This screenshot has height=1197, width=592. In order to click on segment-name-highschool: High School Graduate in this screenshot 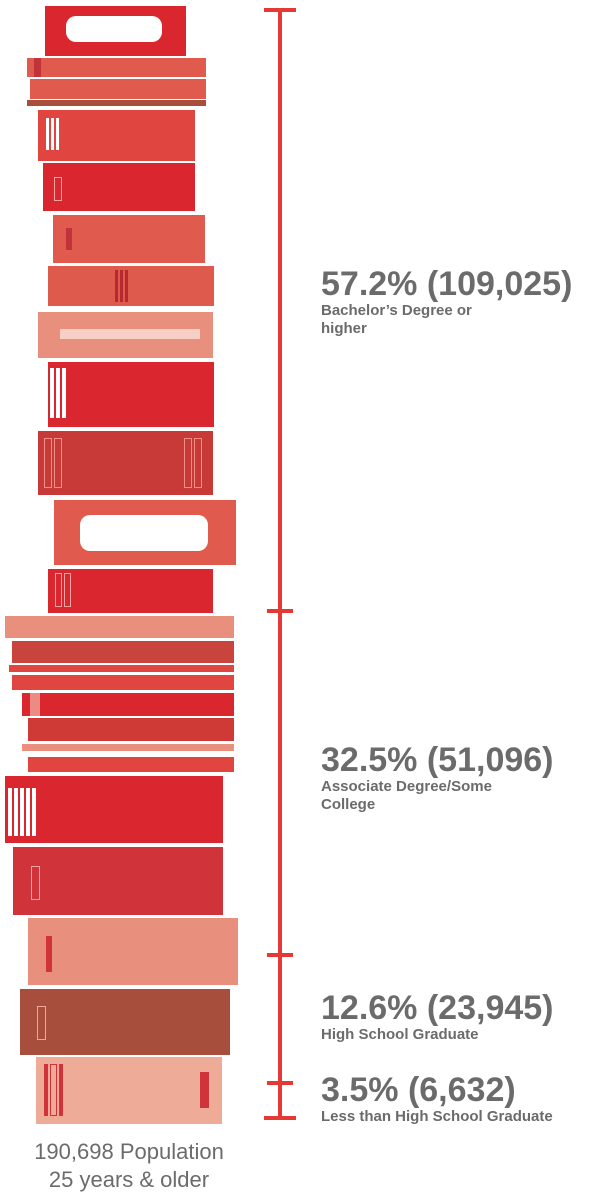, I will do `click(400, 1034)`.